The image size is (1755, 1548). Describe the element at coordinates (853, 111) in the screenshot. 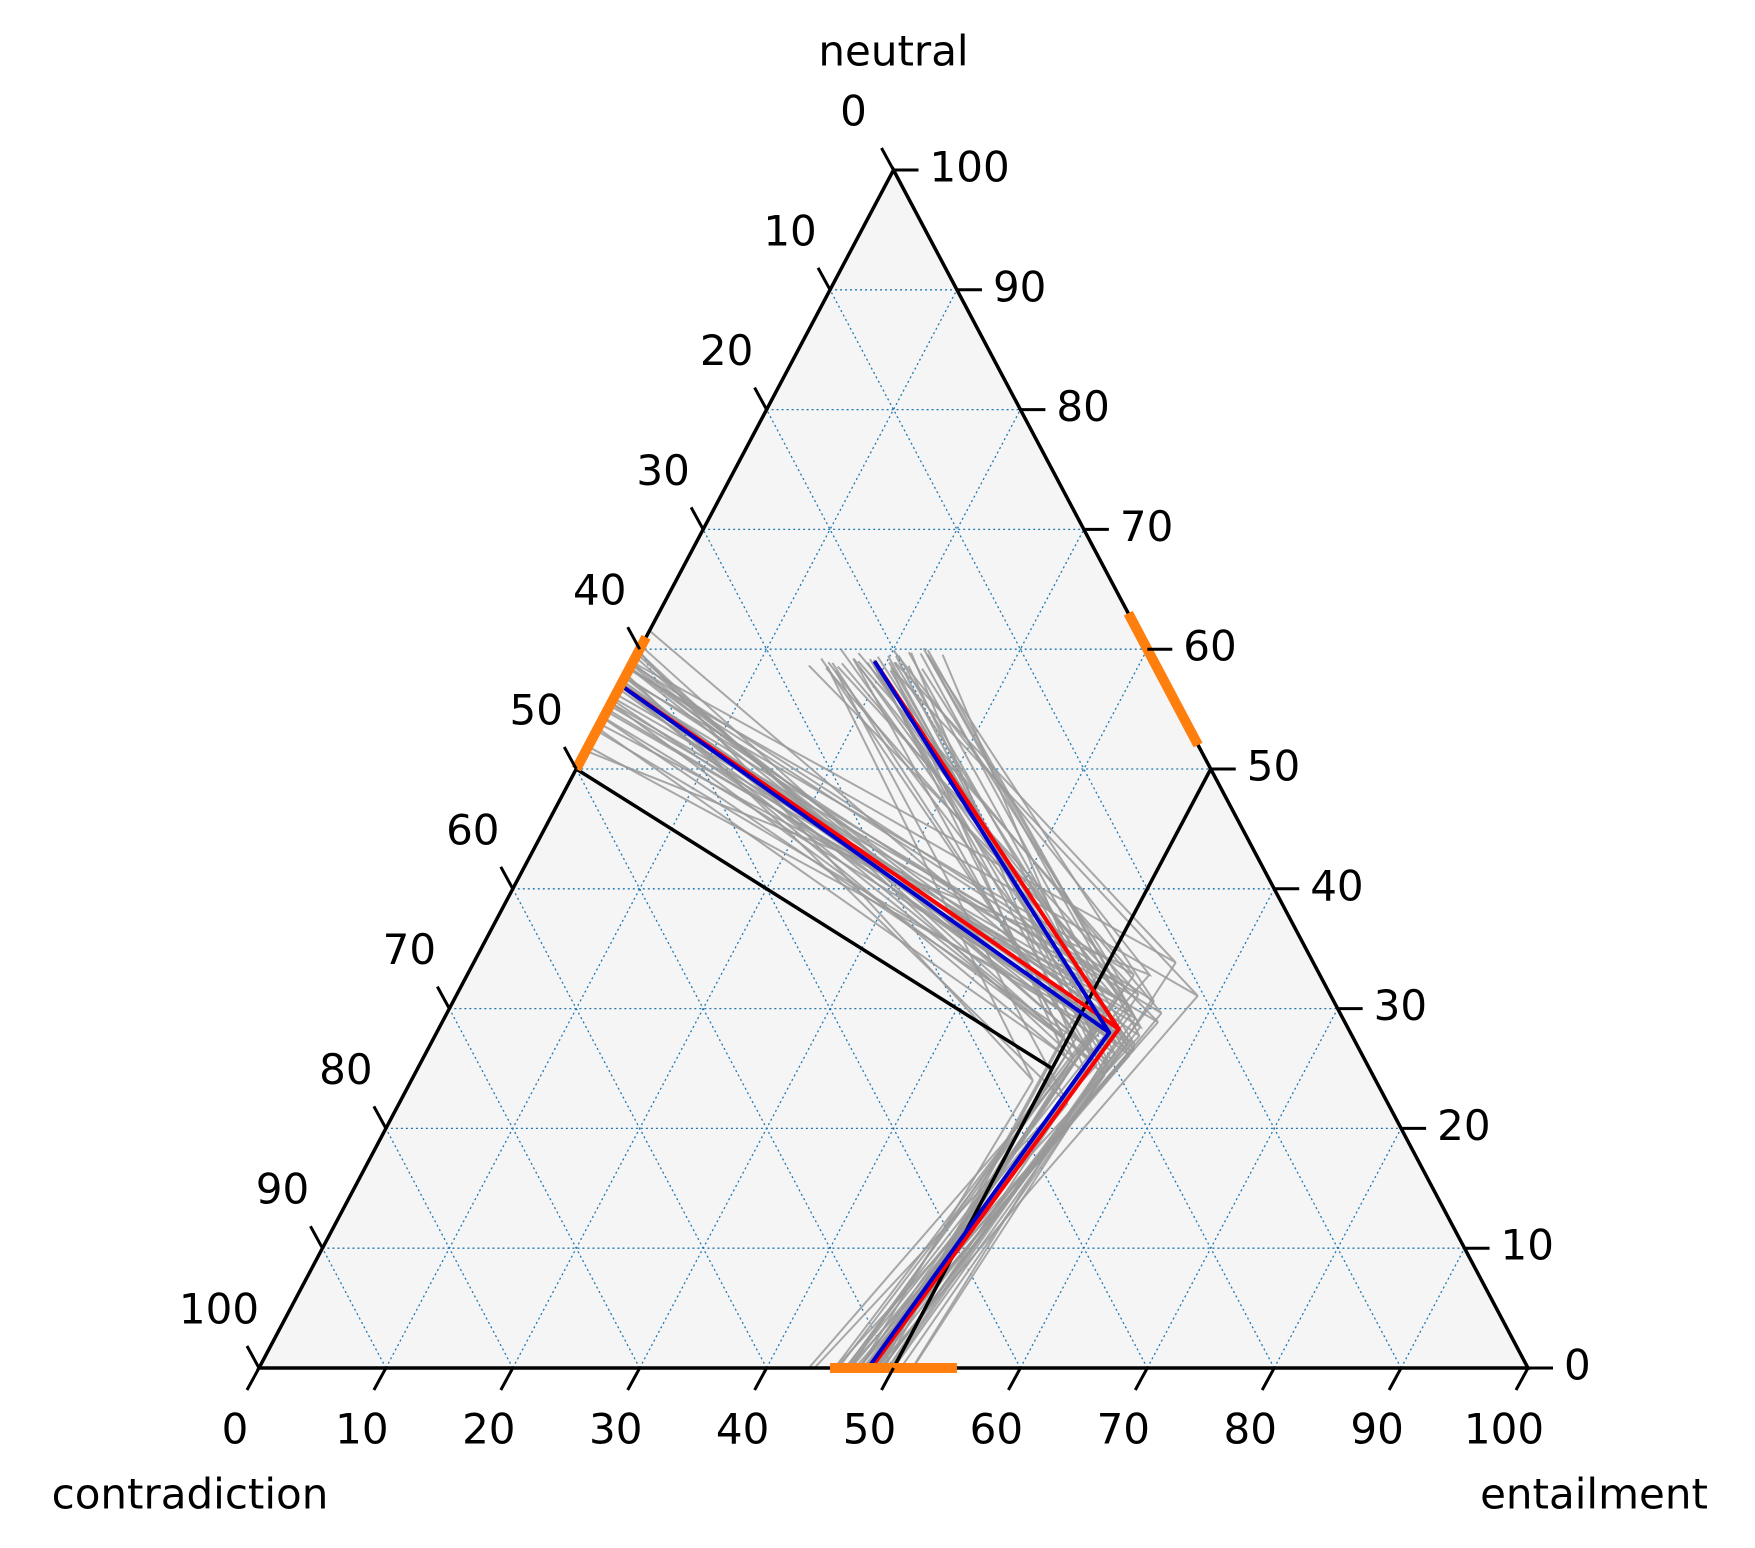

I see `left-tick-label: 0` at that location.